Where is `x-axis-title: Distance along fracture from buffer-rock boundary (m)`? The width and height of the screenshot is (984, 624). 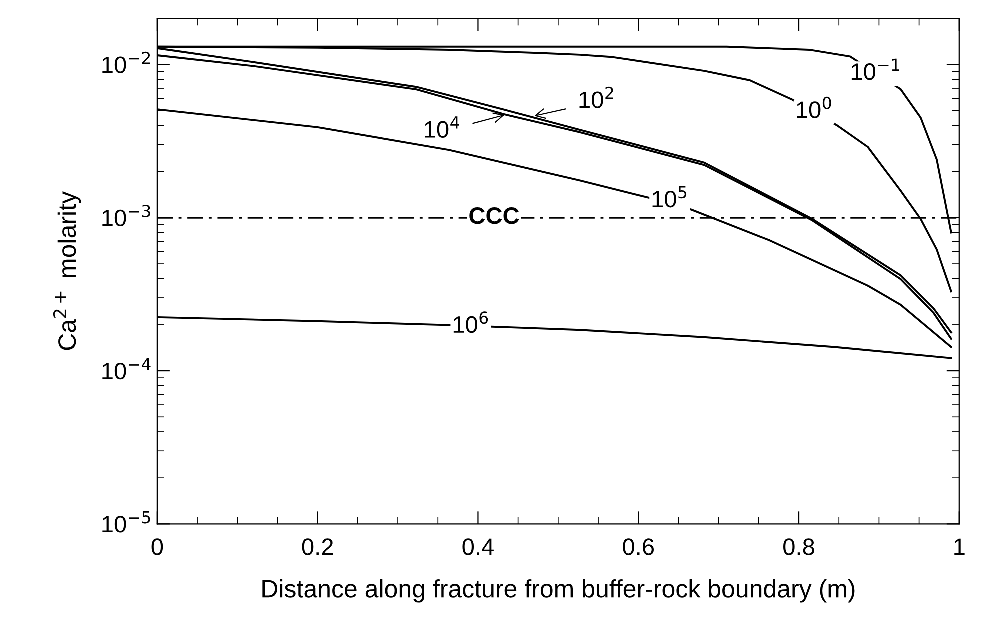 x-axis-title: Distance along fracture from buffer-rock boundary (m) is located at coordinates (558, 591).